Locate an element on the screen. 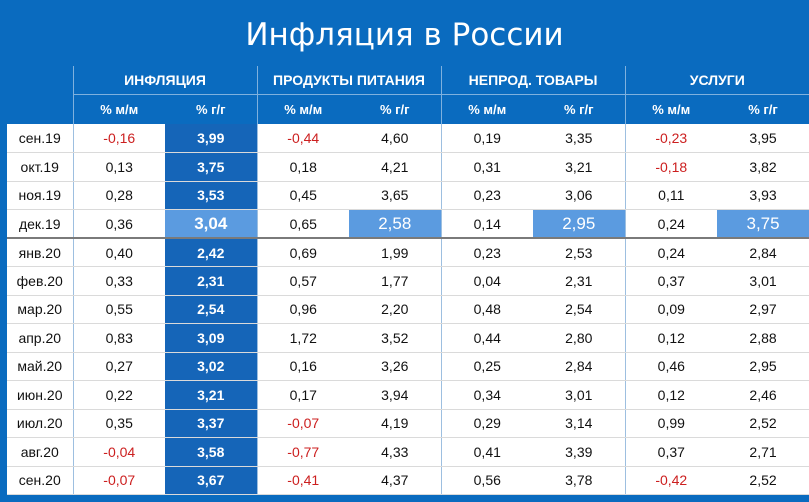 This screenshot has height=502, width=809. cell-nonfood-yy: 3,06 is located at coordinates (579, 195).